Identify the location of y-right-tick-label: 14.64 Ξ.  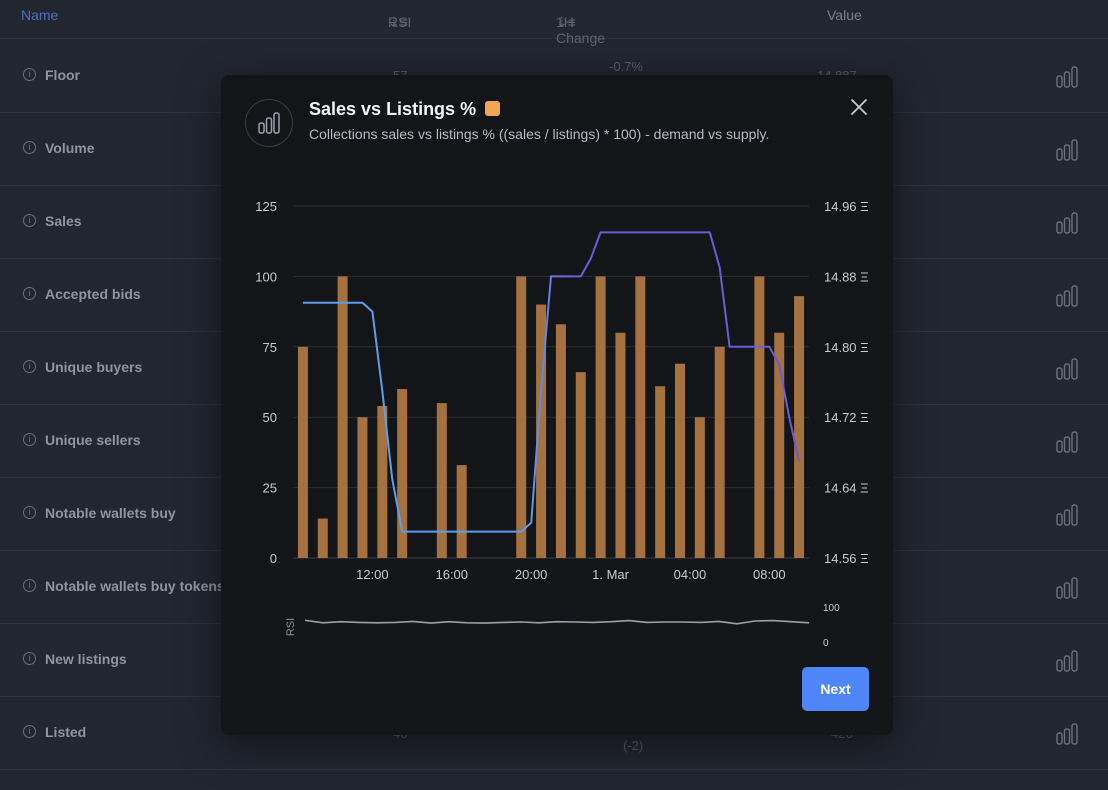
(846, 488).